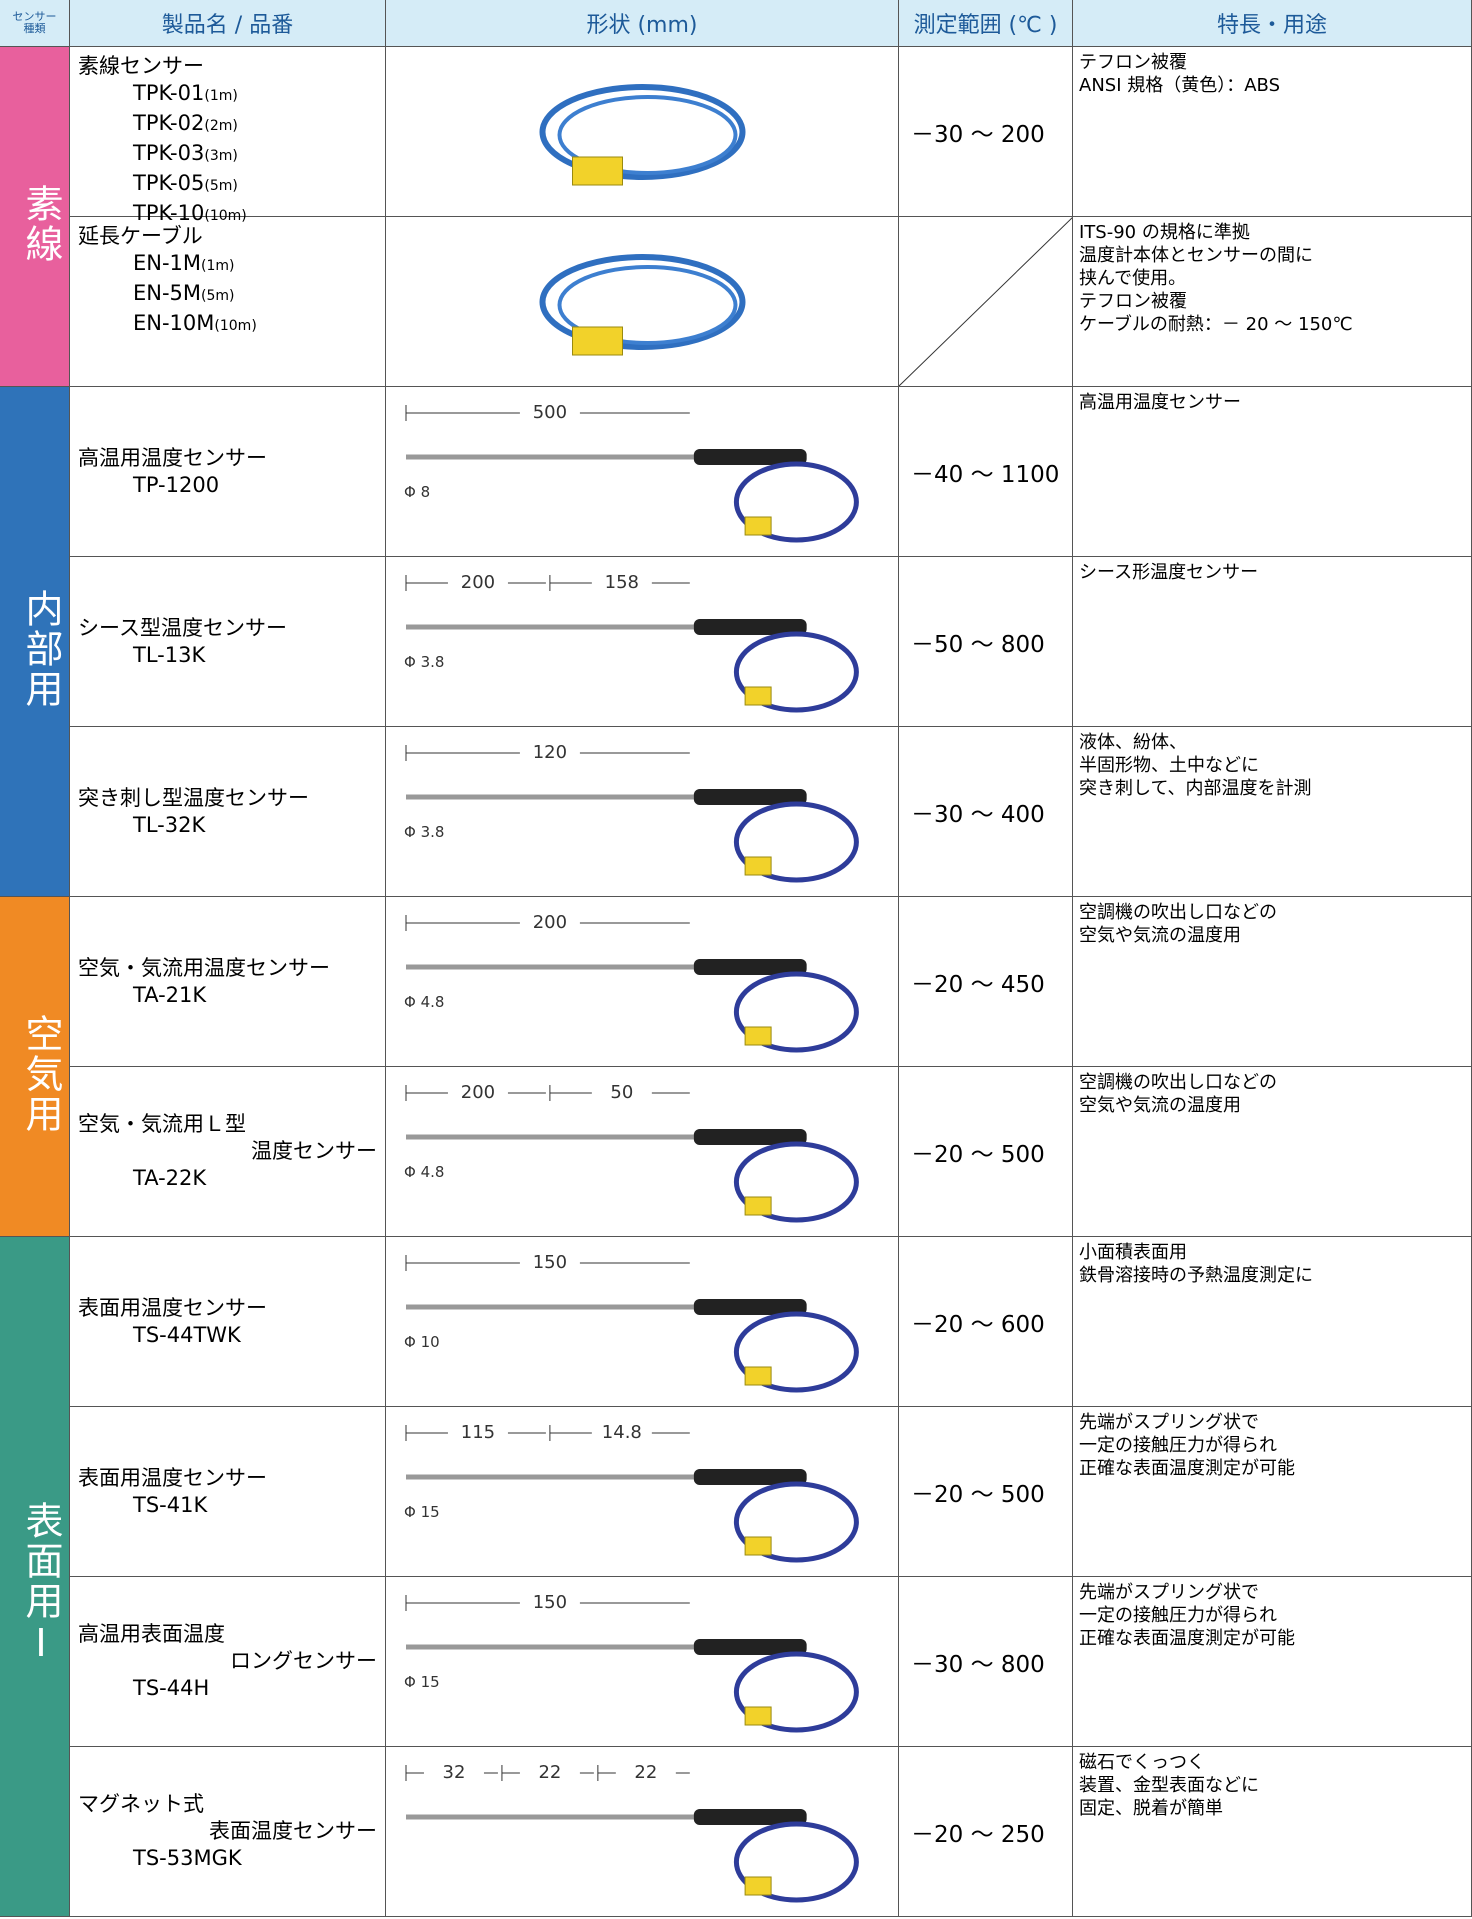  I want to click on name-text: TS-44H, so click(171, 1688).